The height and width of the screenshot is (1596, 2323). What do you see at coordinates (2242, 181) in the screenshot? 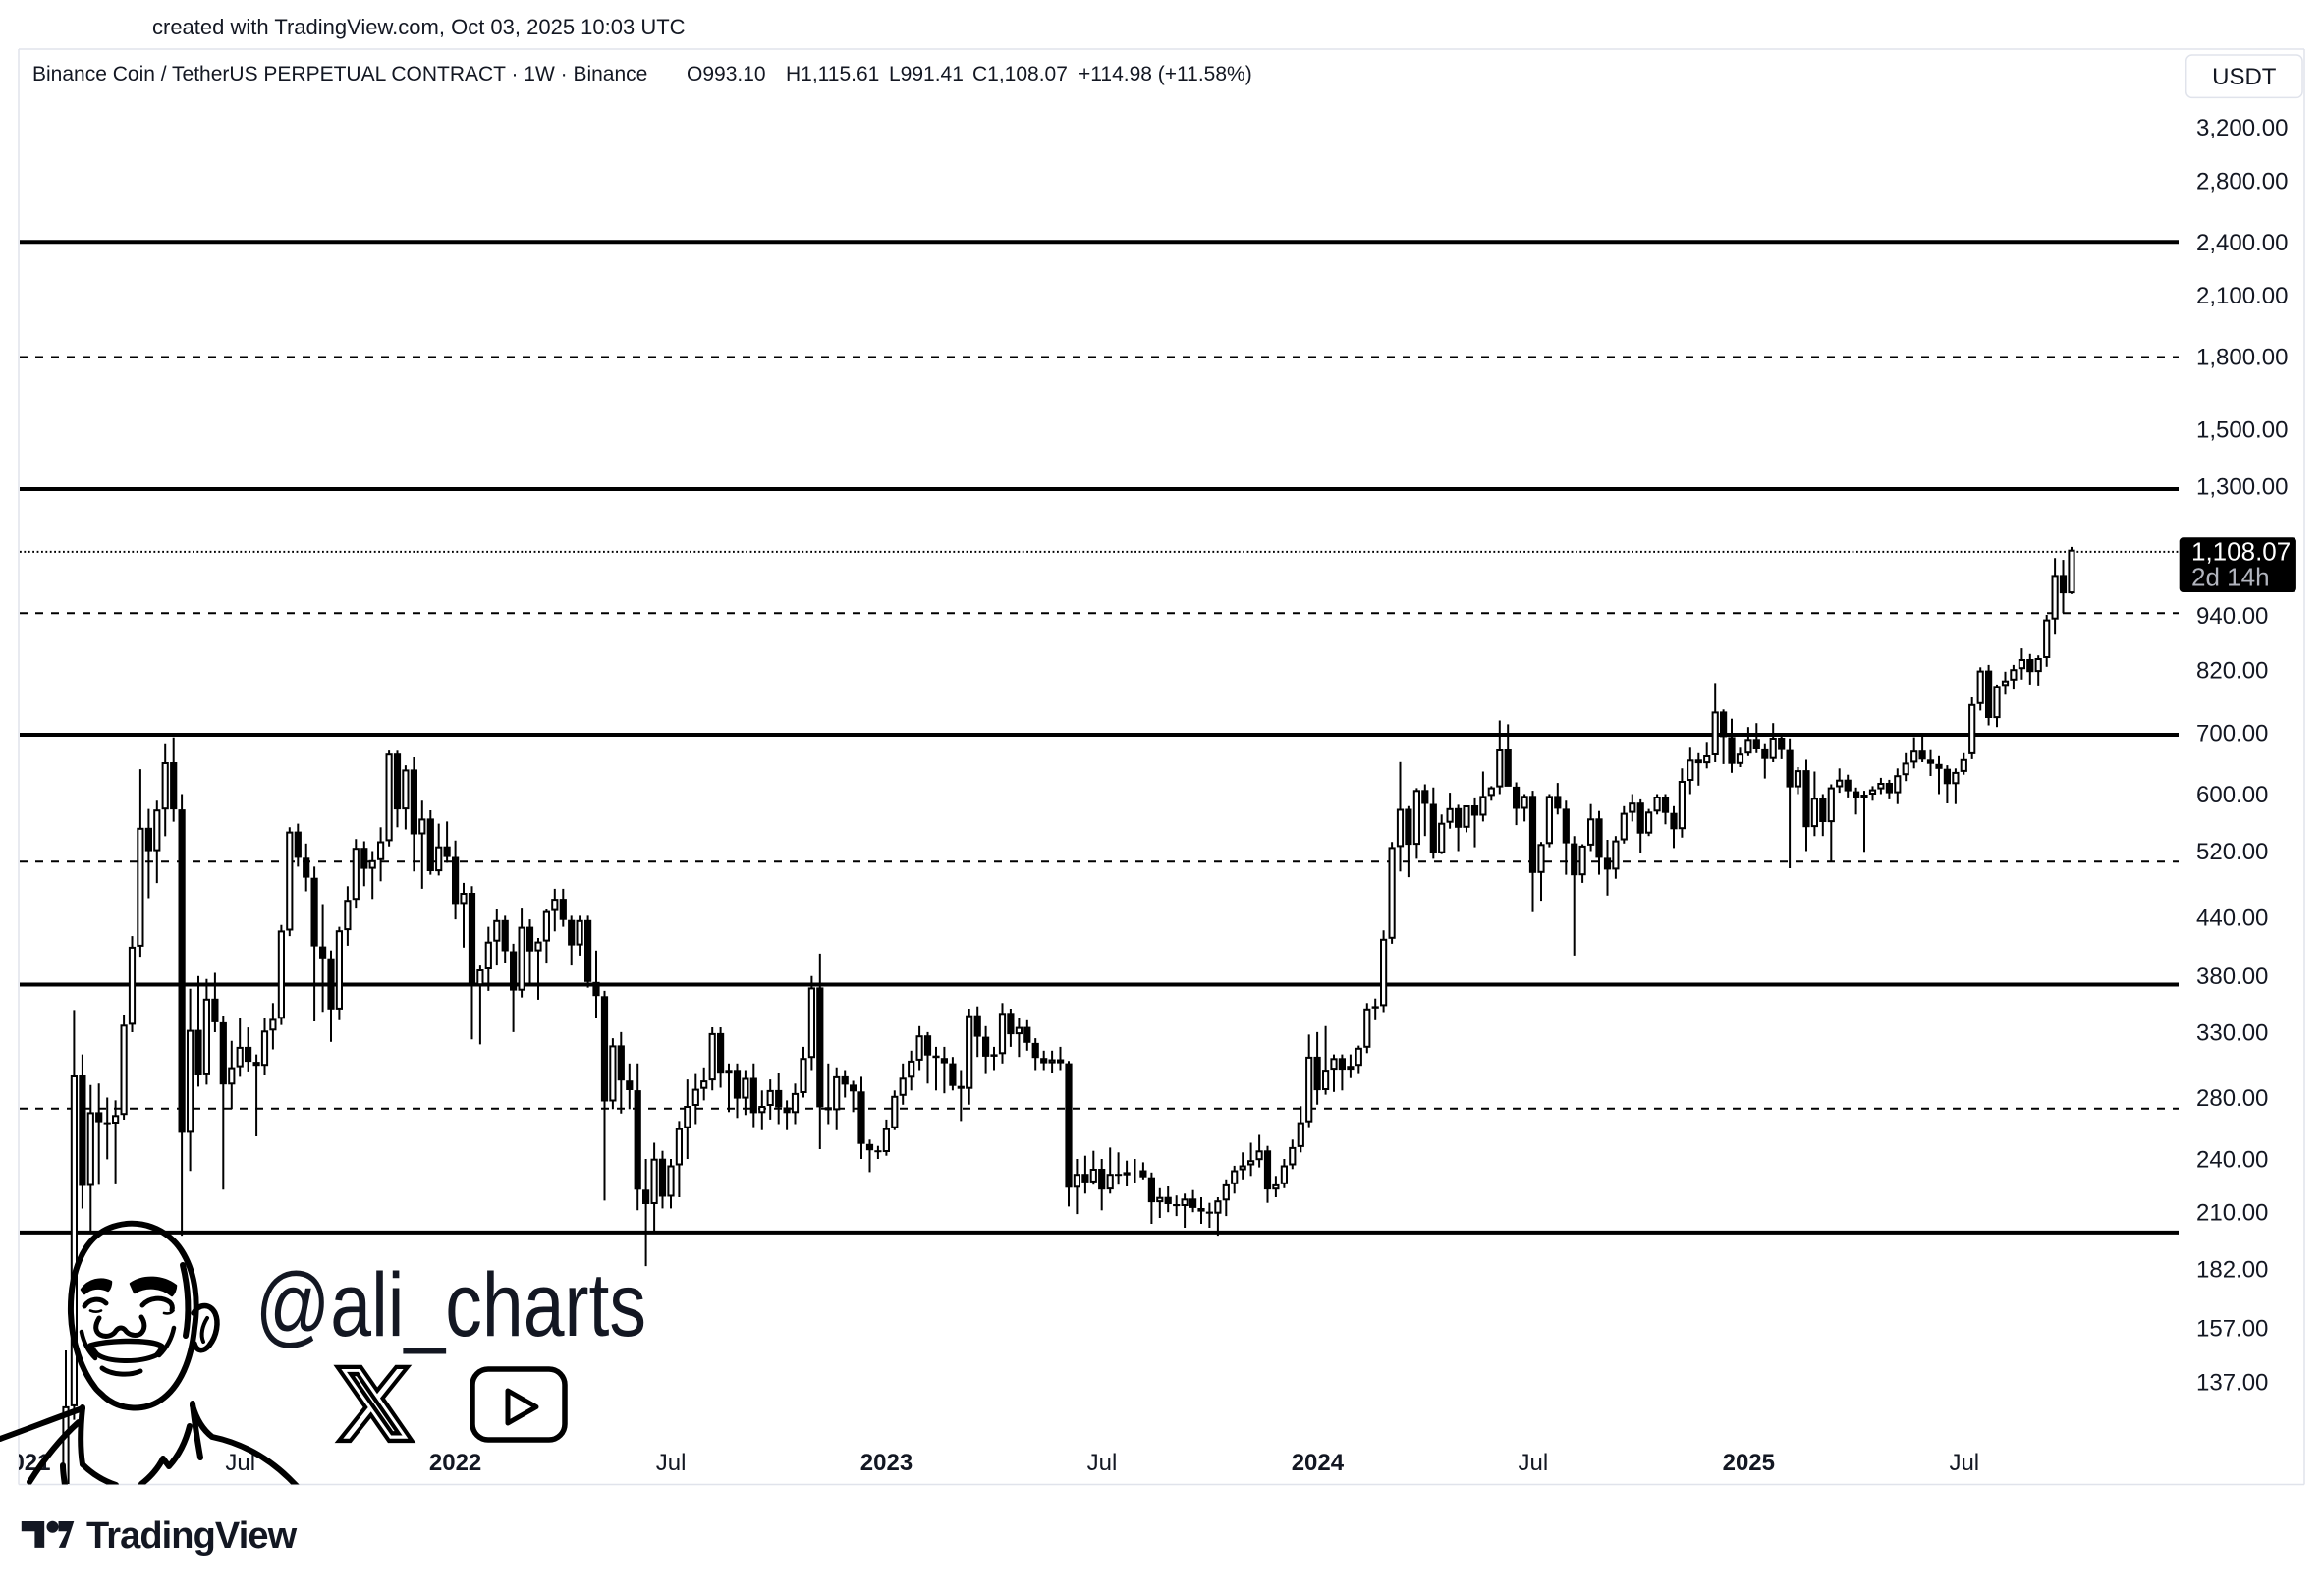
I see `svg-text: 2,800.00` at bounding box center [2242, 181].